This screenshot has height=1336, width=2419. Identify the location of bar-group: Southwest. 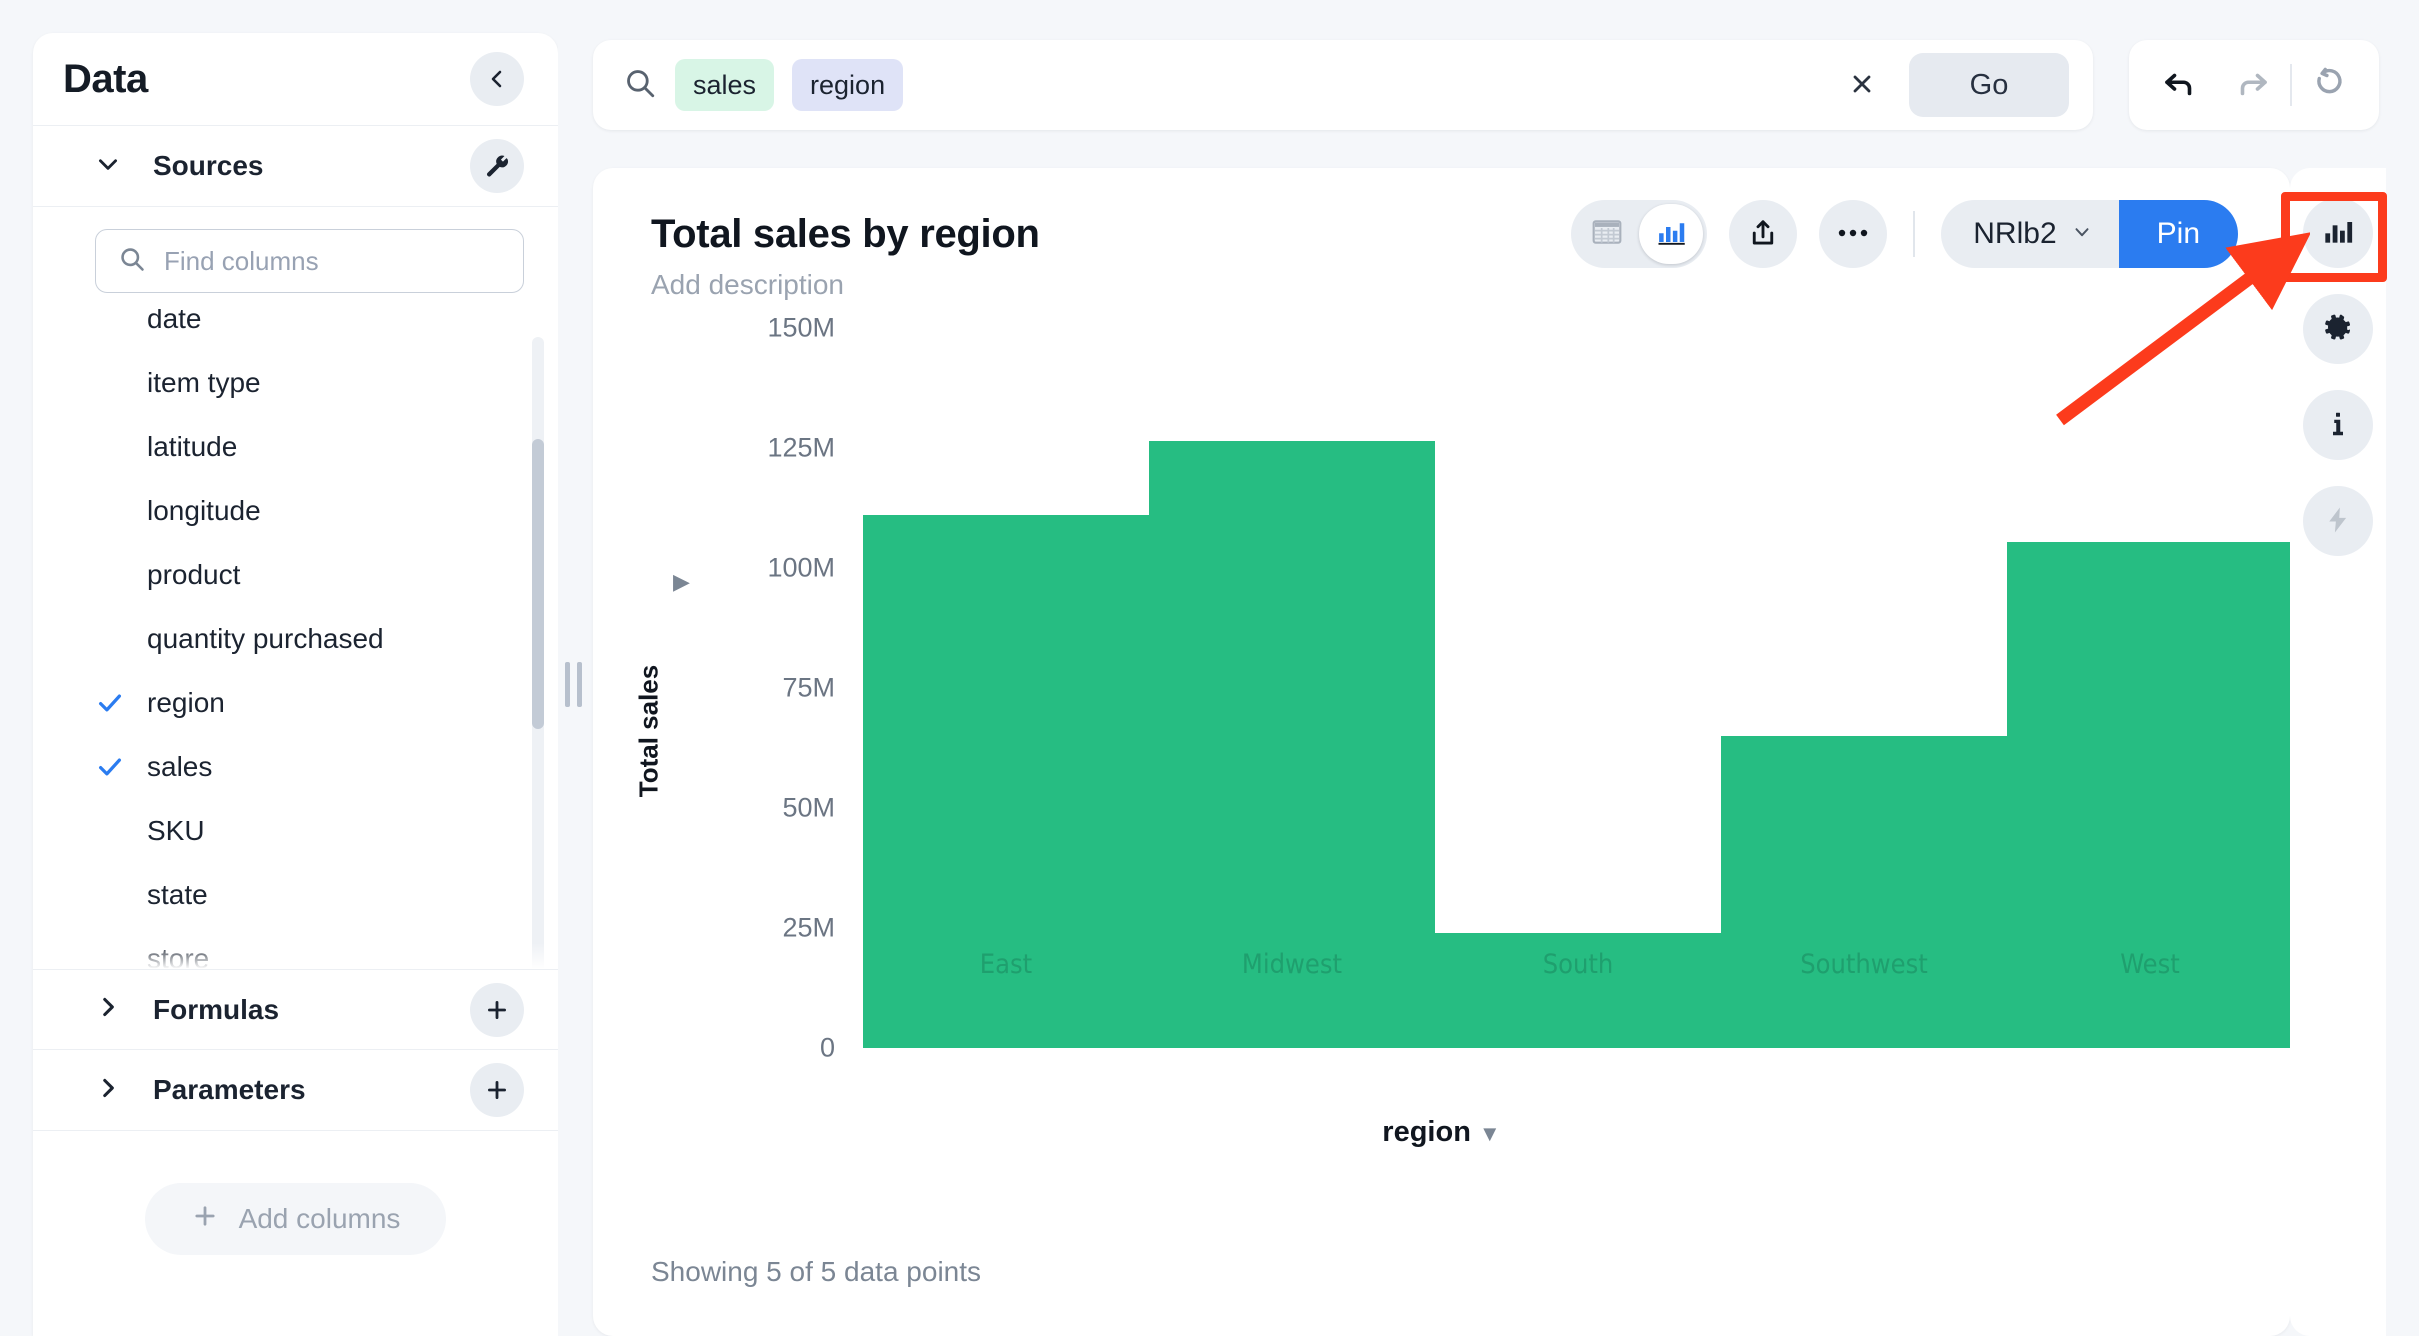
(1864, 674).